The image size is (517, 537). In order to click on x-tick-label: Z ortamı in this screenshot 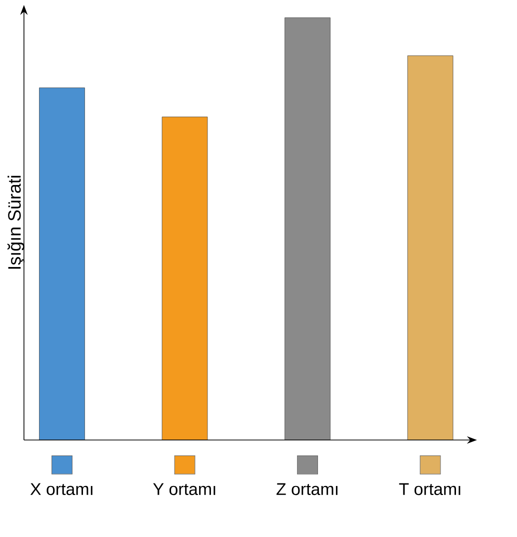, I will do `click(307, 489)`.